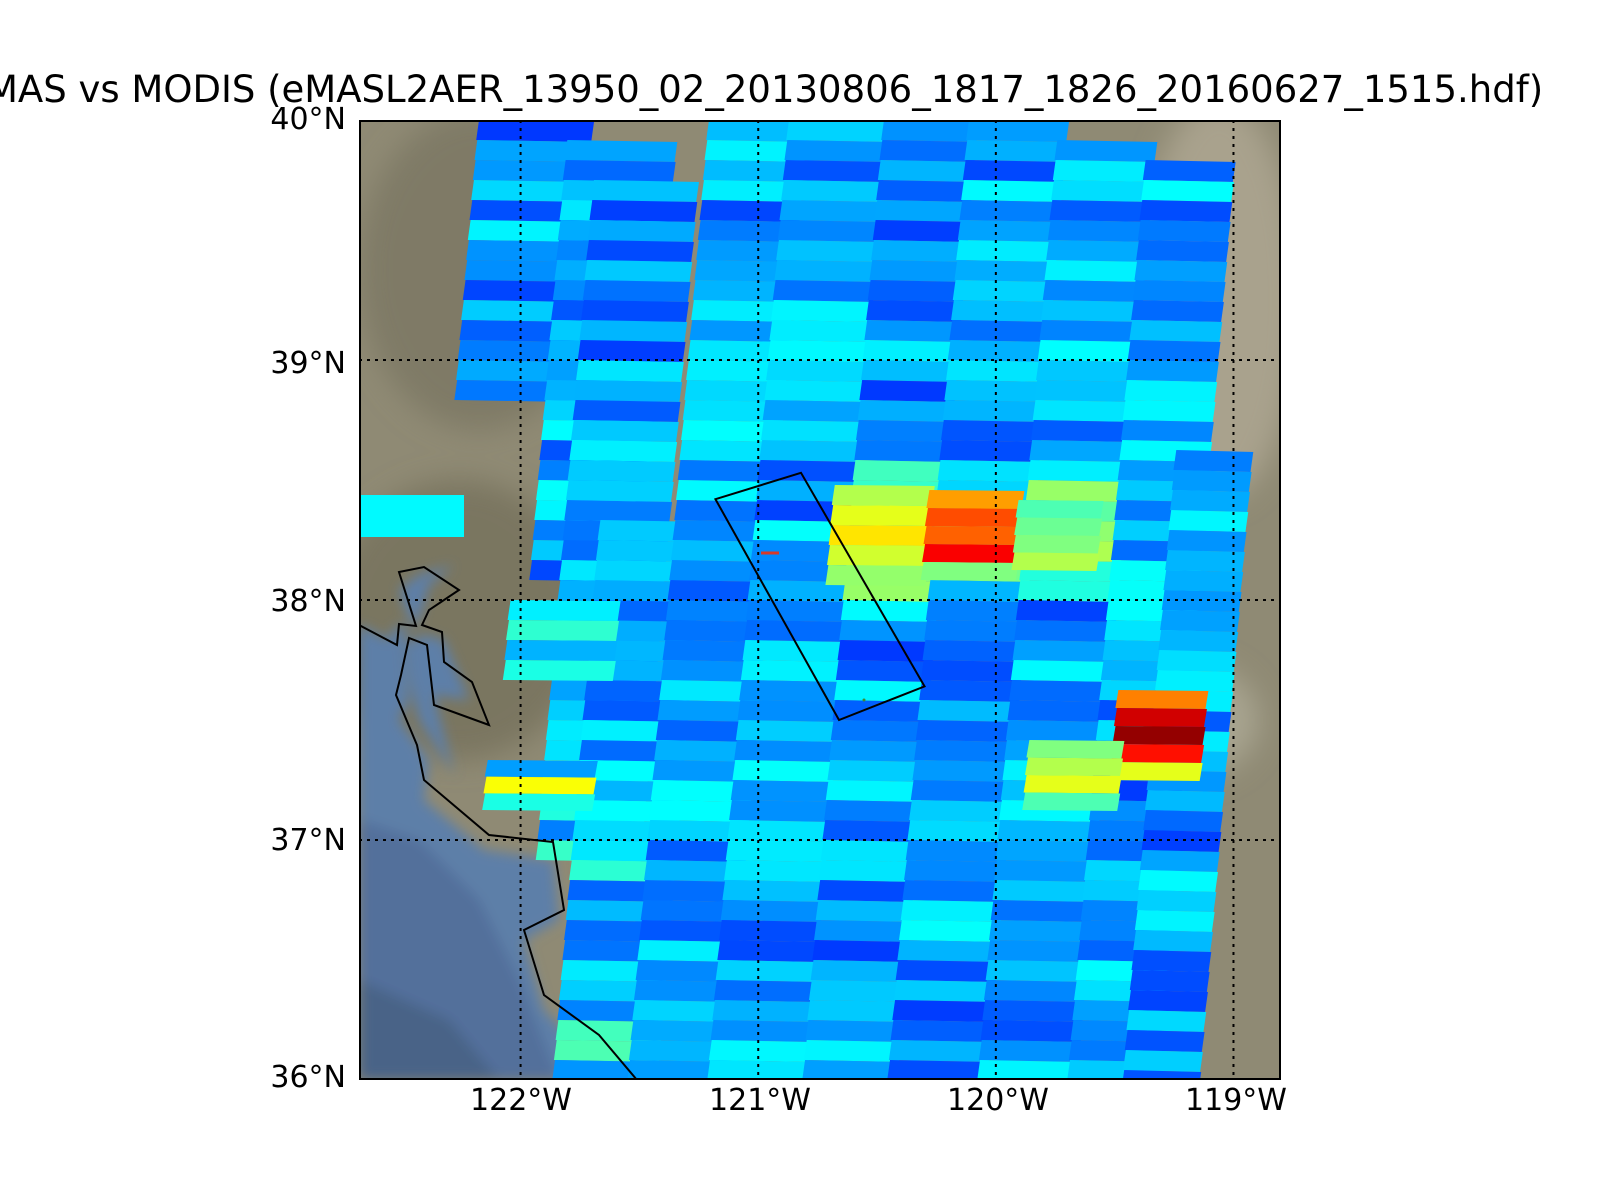  I want to click on flight-track-box, so click(820, 596).